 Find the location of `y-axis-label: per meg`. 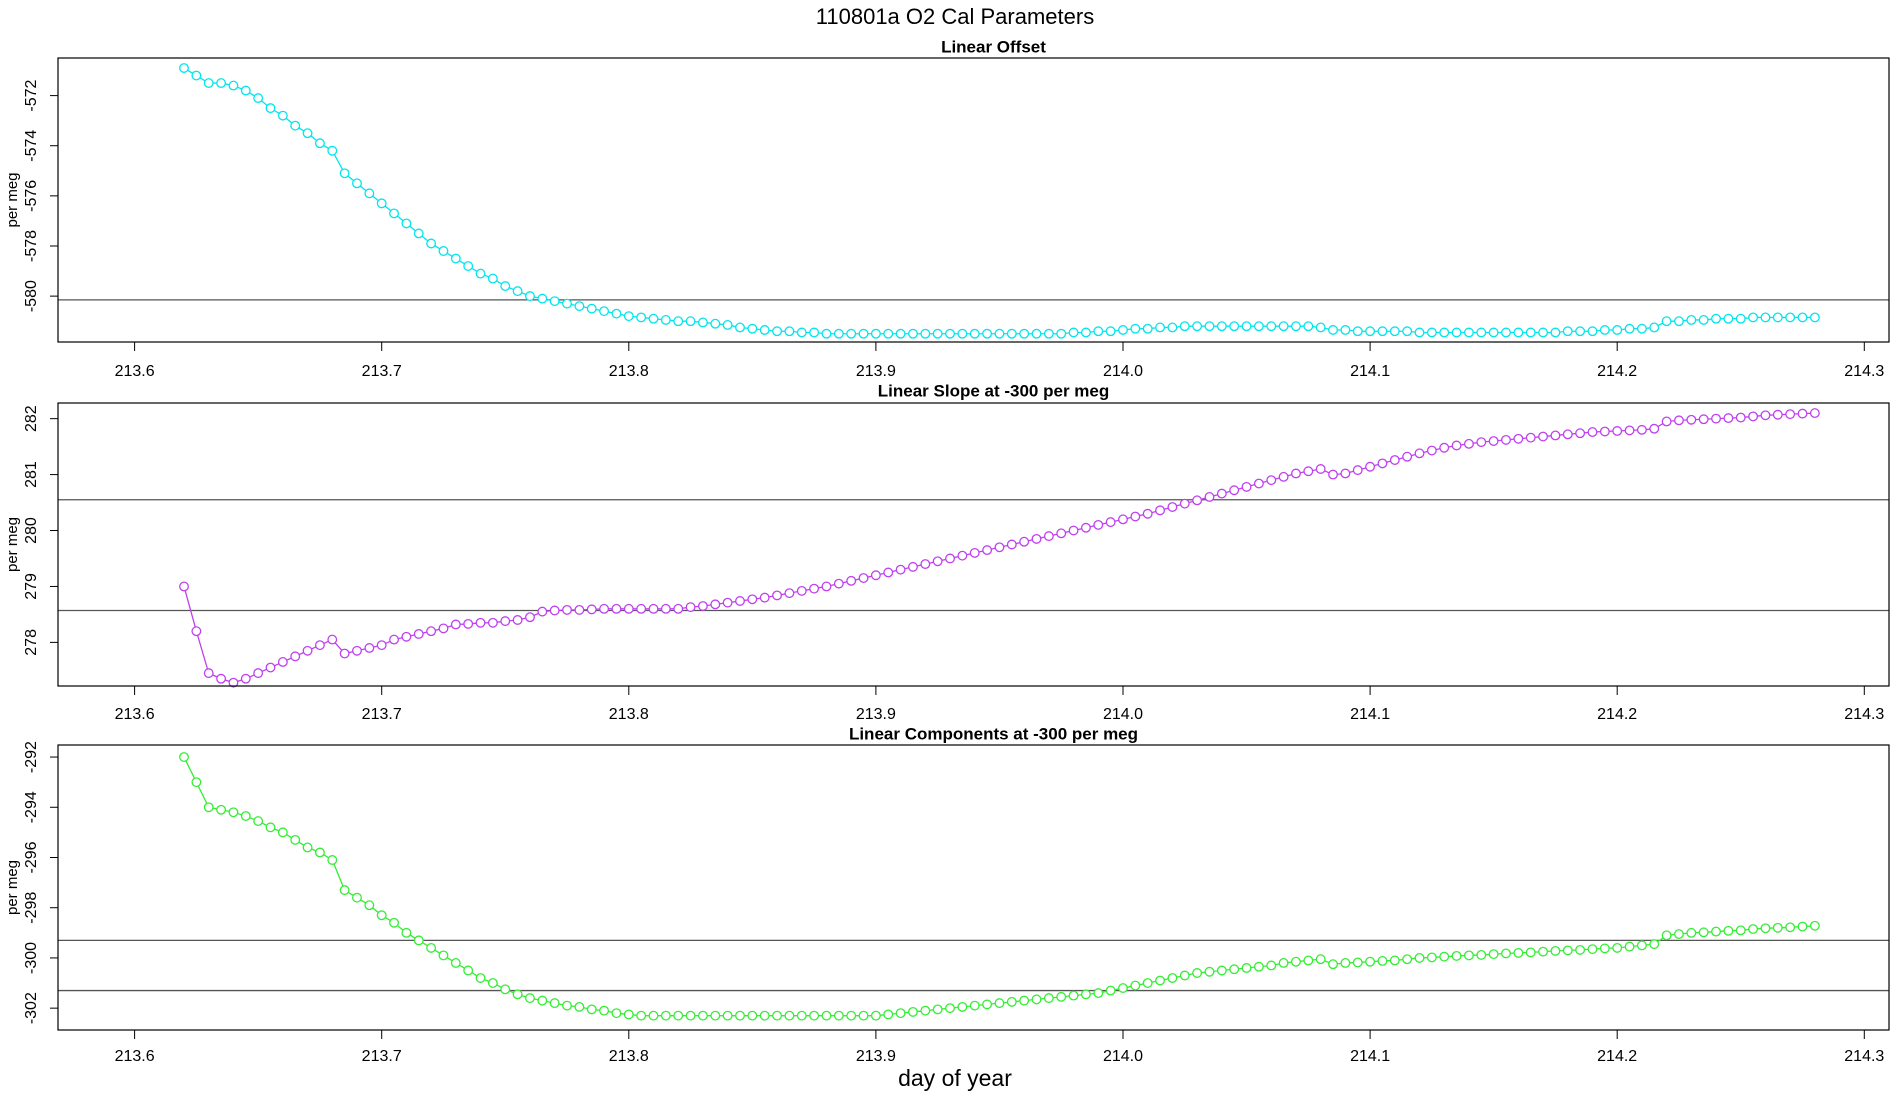

y-axis-label: per meg is located at coordinates (12, 544).